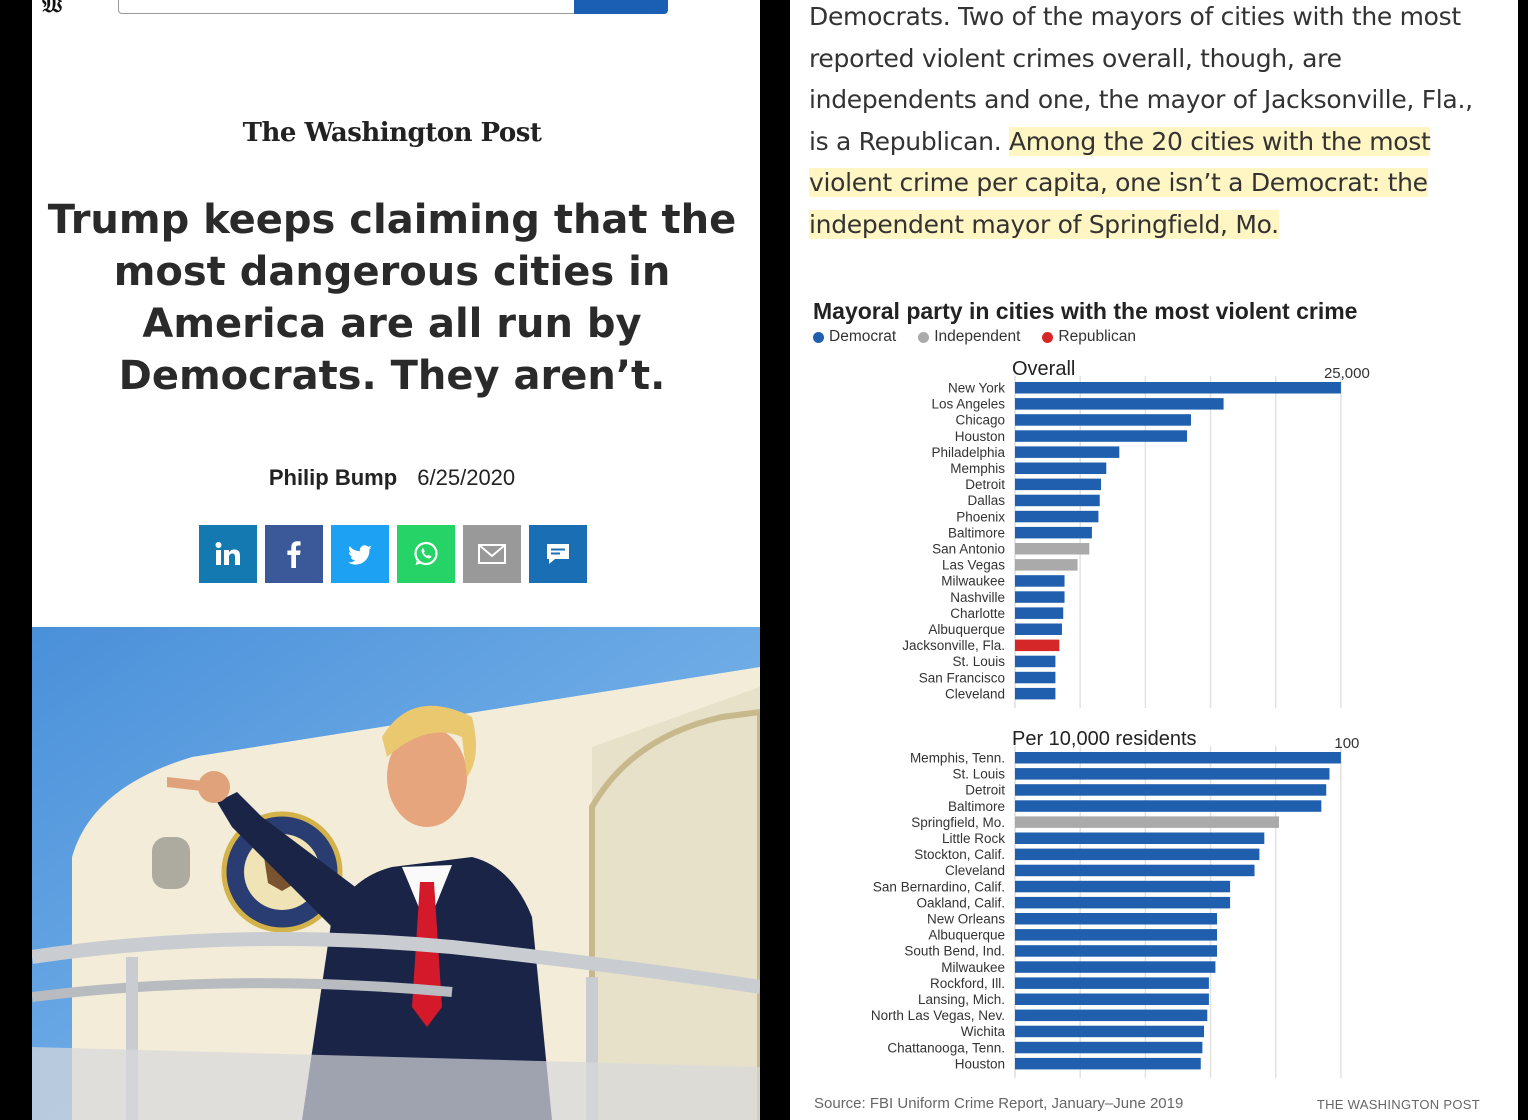  Describe the element at coordinates (957, 758) in the screenshot. I see `city-label: Memphis, Tenn.` at that location.